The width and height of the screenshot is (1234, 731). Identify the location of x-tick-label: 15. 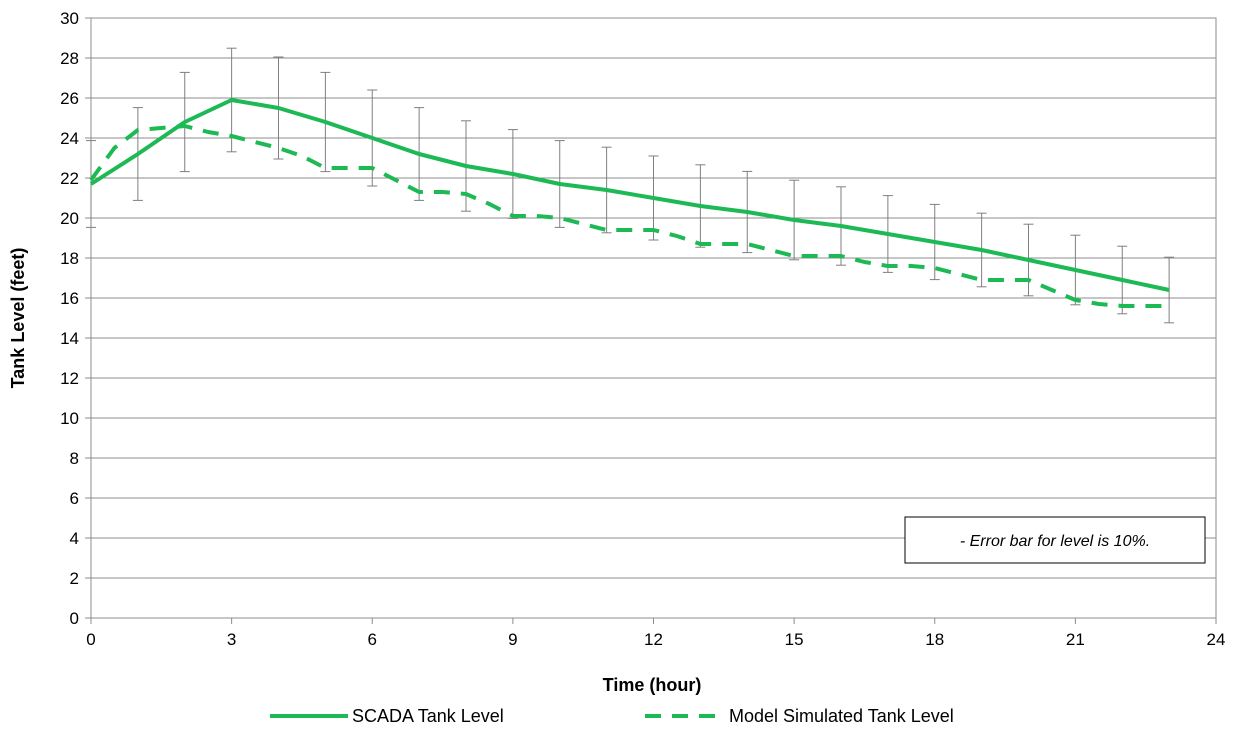
(794, 639).